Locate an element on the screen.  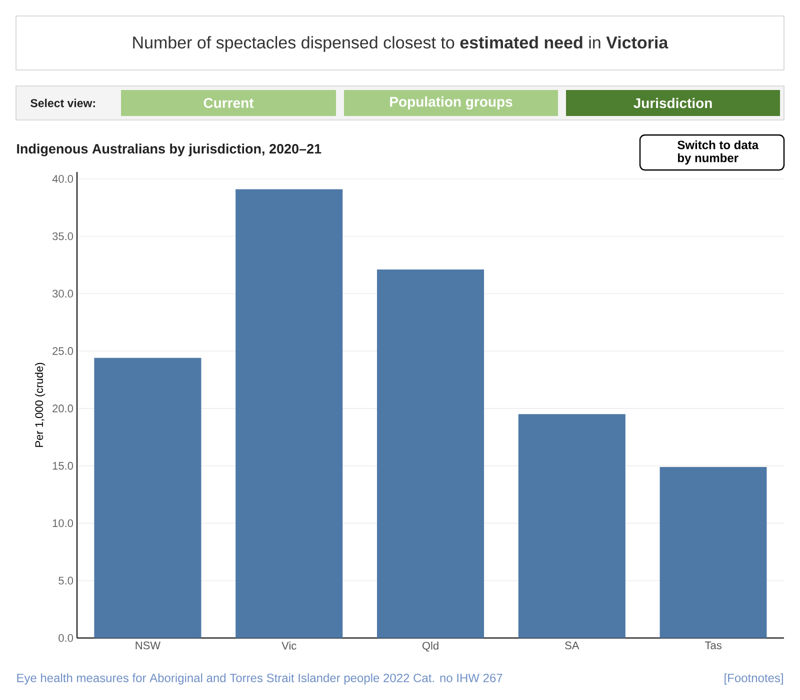
text: Eye health measures for Aboriginal and Torres Strait Islander people 2022 Cat. no IHW 267 is located at coordinates (259, 679).